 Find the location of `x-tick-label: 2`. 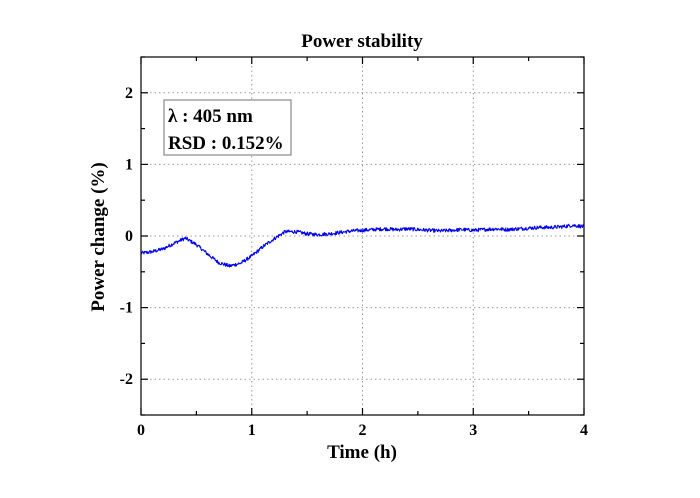

x-tick-label: 2 is located at coordinates (363, 430).